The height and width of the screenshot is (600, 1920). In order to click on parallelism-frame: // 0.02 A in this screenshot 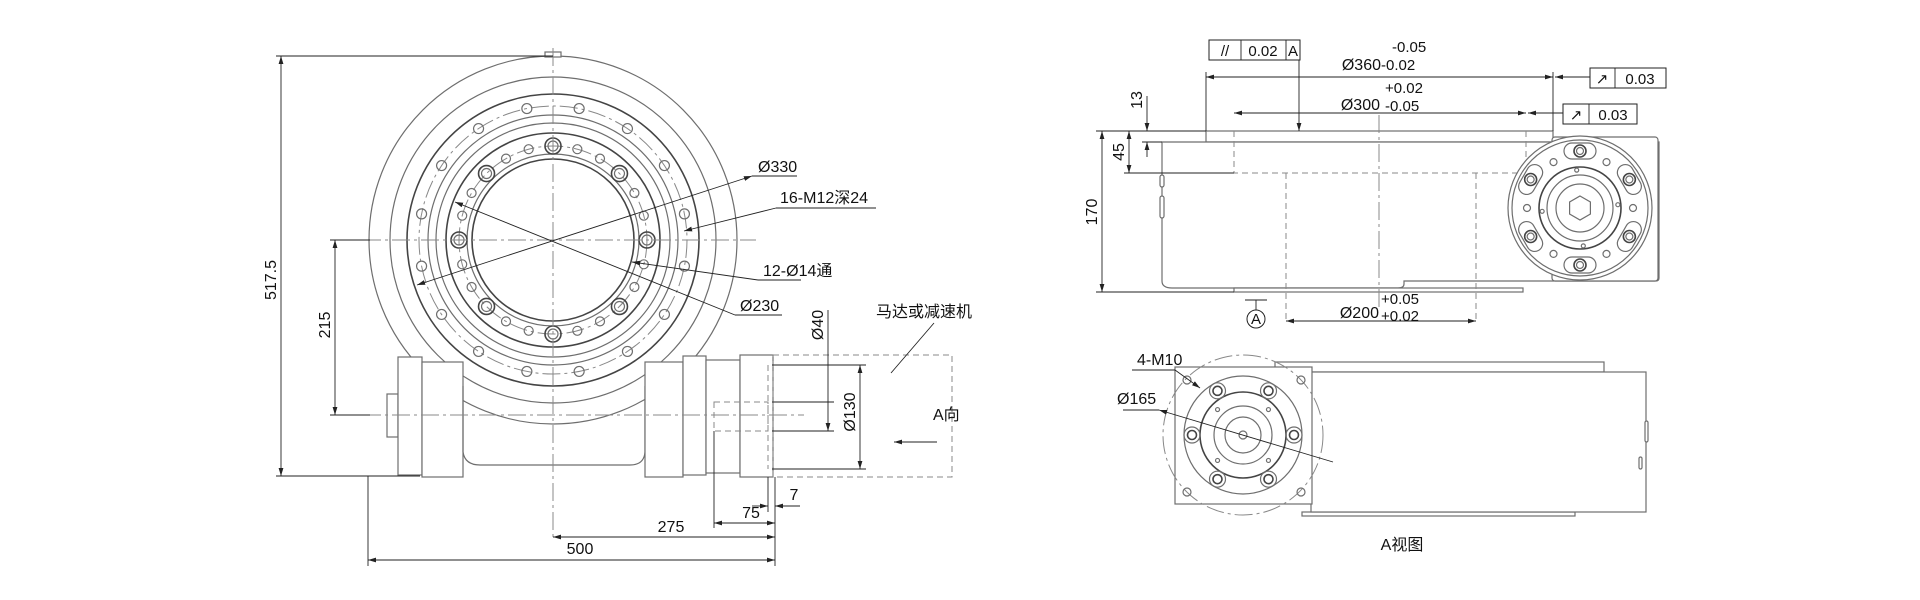, I will do `click(1255, 85)`.